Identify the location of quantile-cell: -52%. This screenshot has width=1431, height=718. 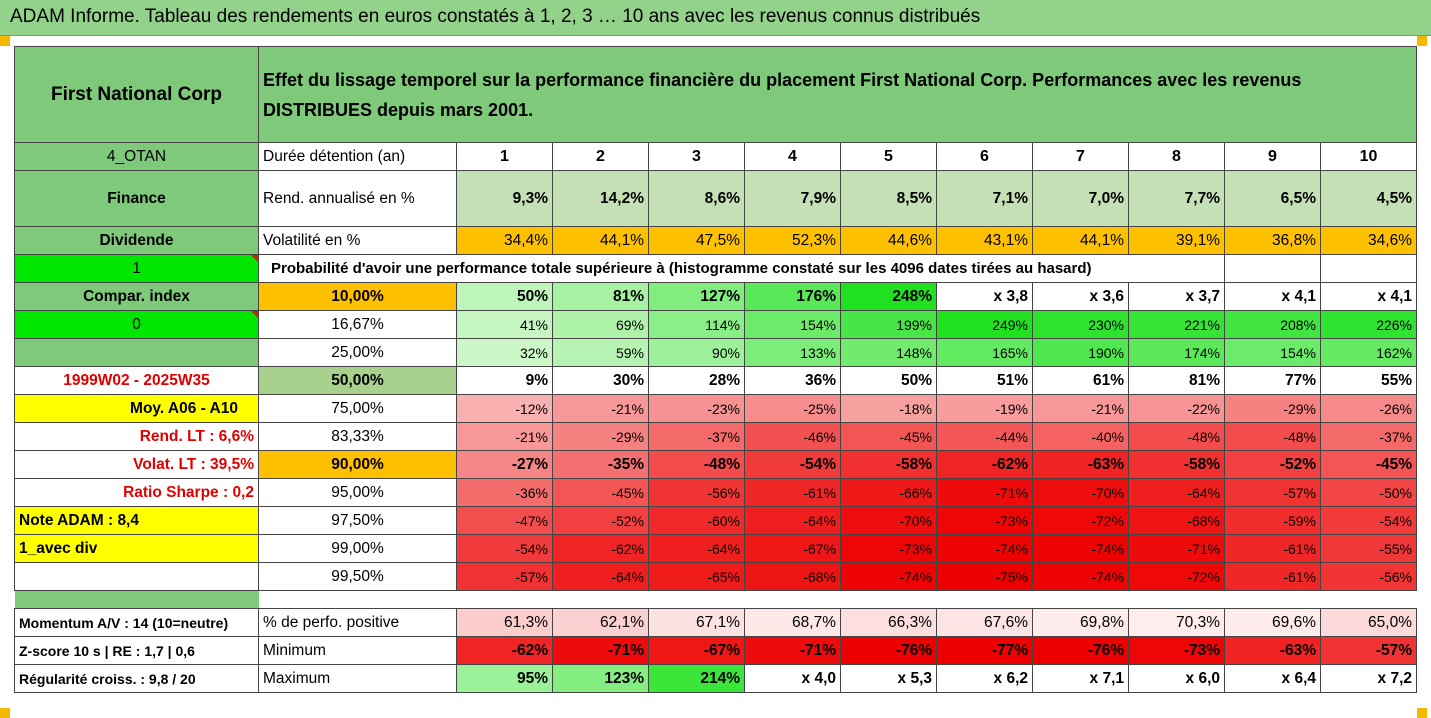
(1272, 464).